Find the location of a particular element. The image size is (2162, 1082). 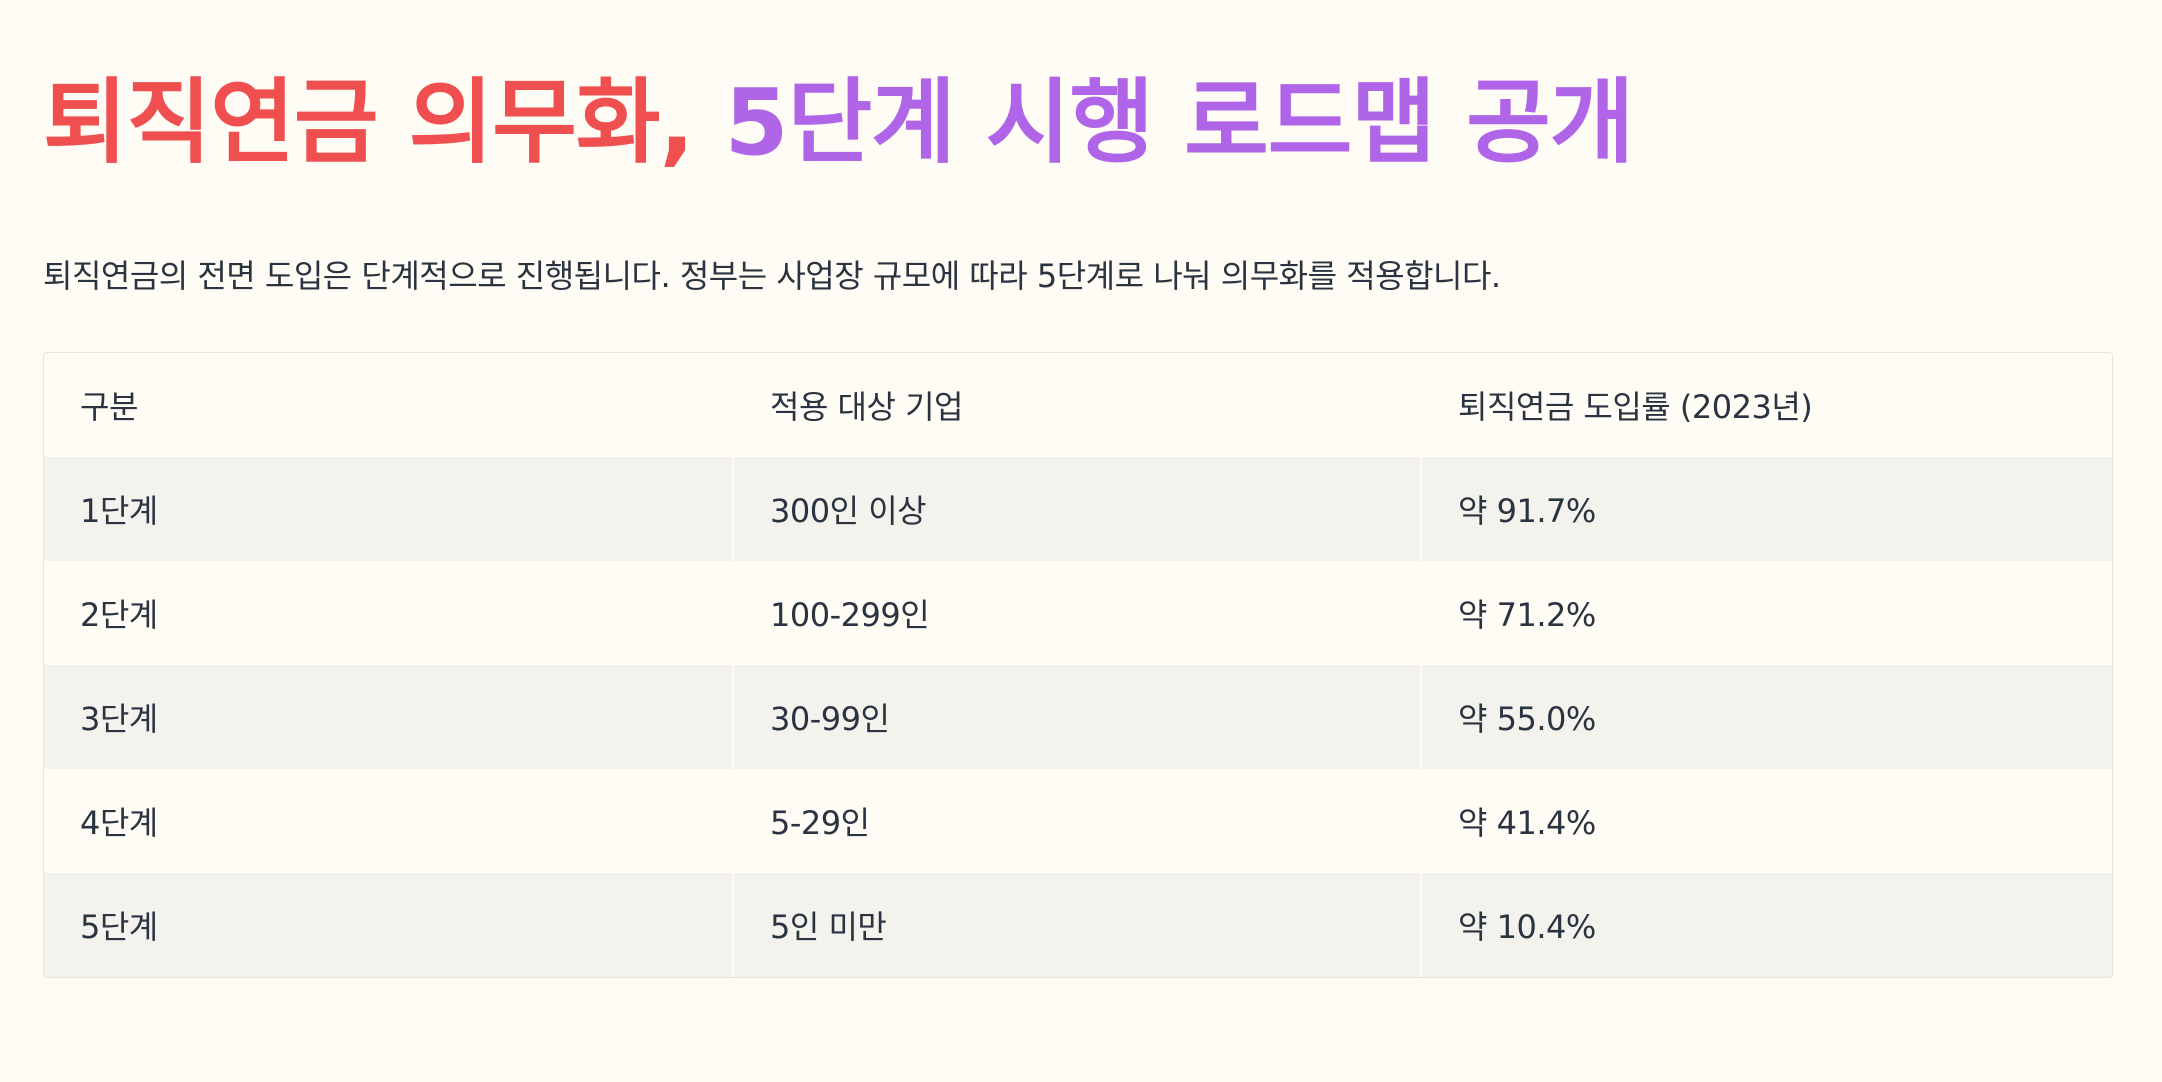

cell-target-companies: 30-99인 is located at coordinates (1076, 717).